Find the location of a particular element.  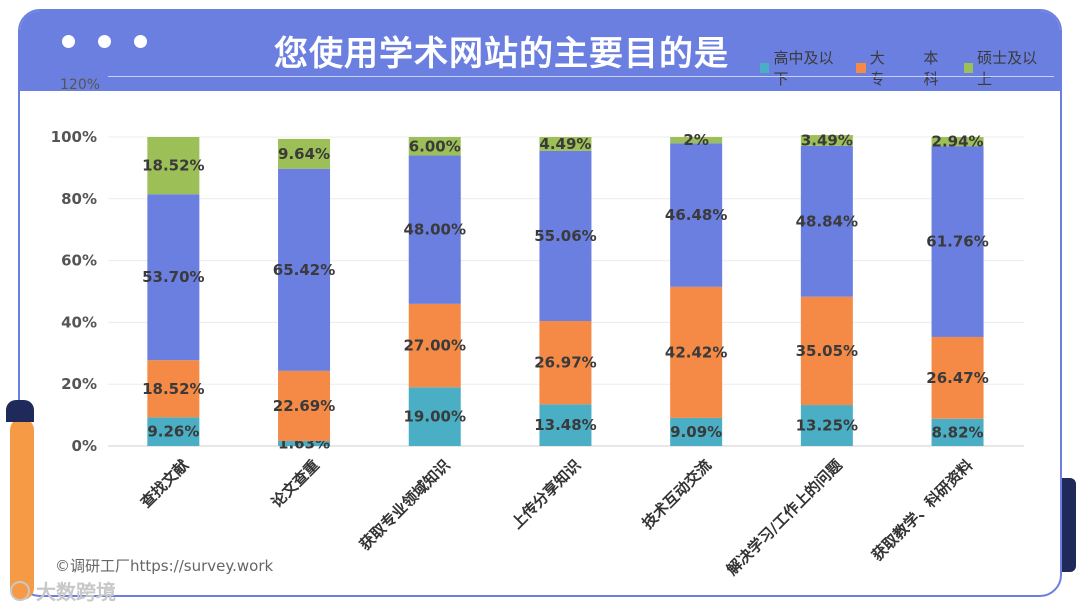

data-label-5-1: 35.05% is located at coordinates (827, 351).